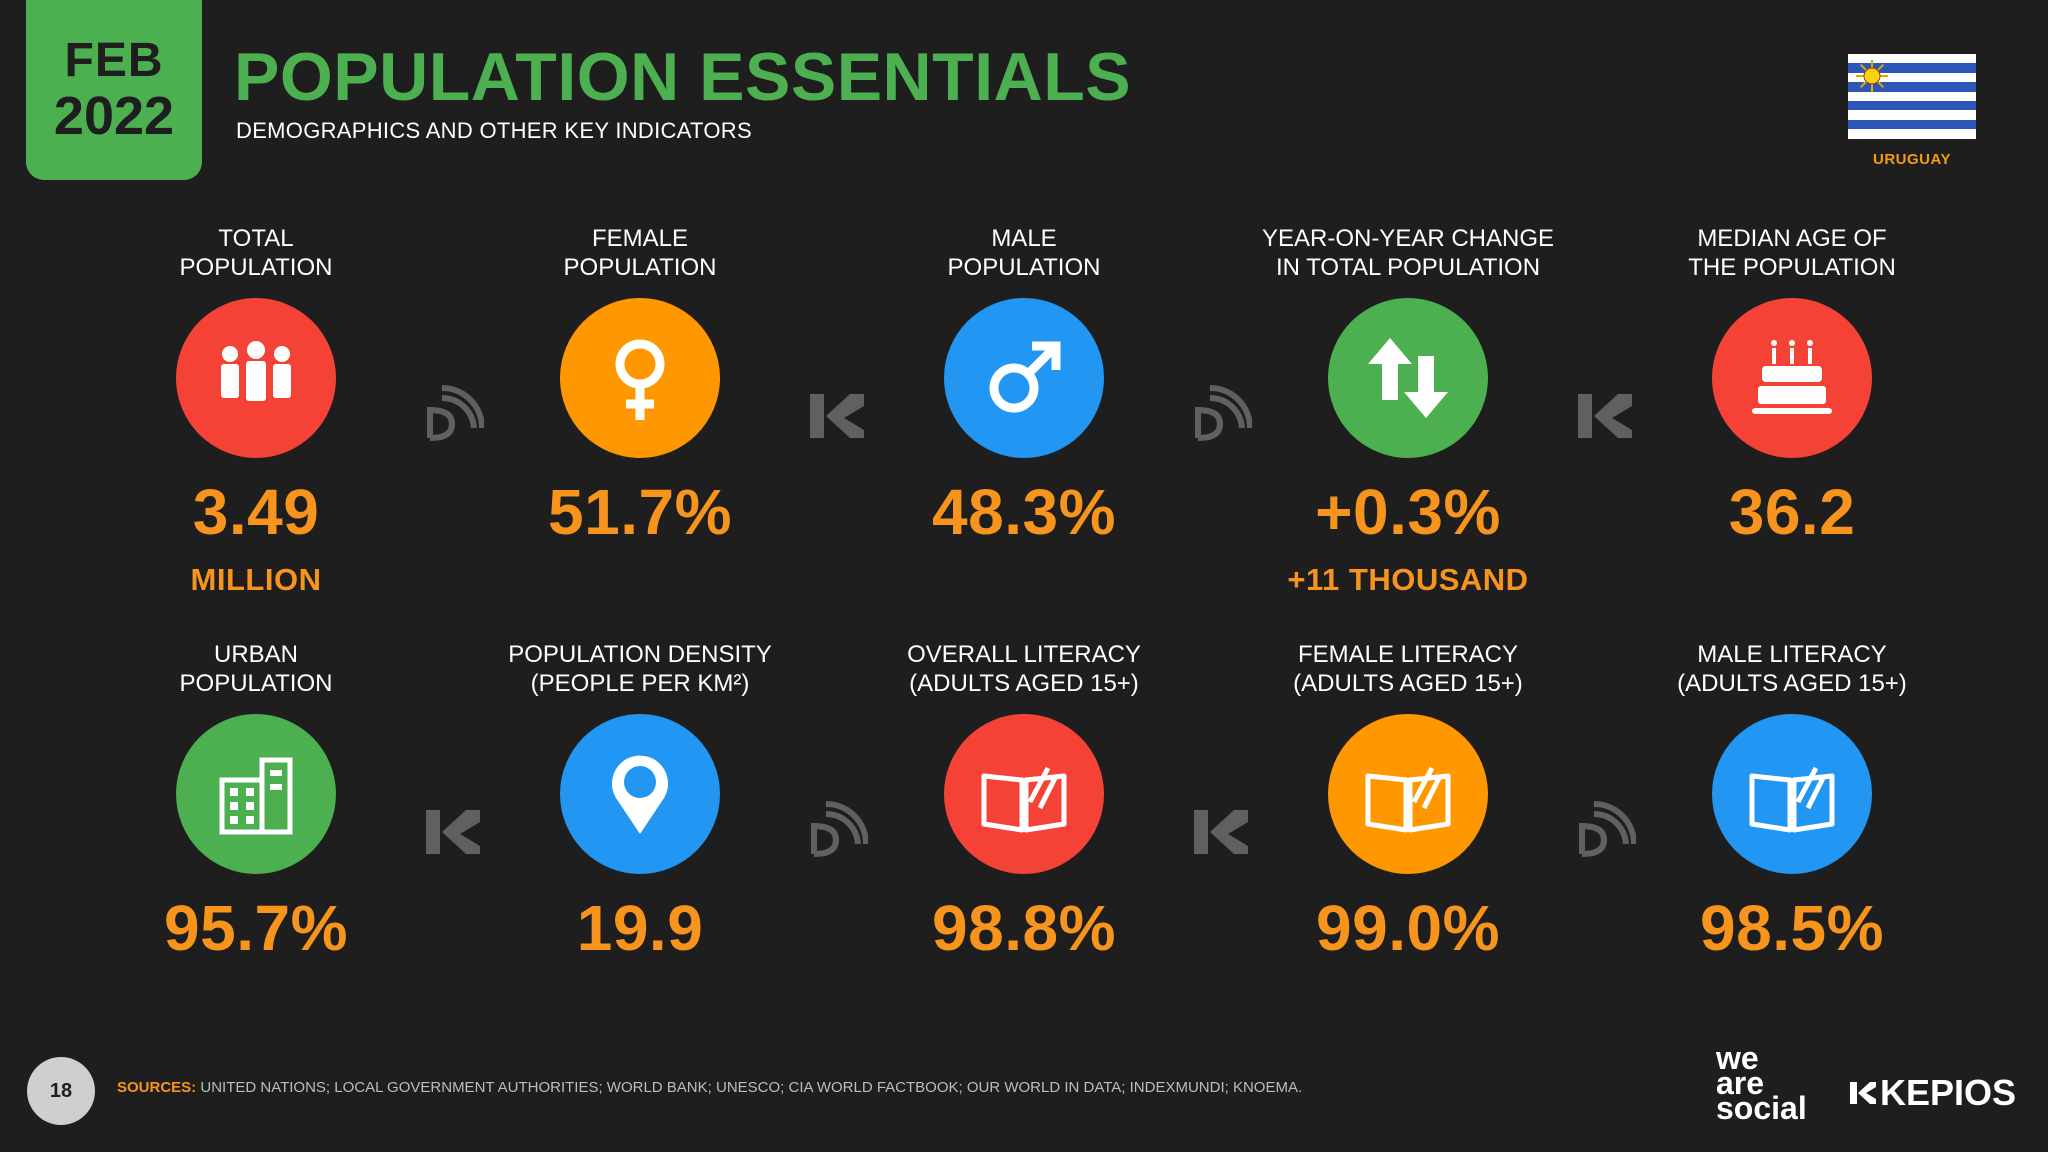 The width and height of the screenshot is (2048, 1152). I want to click on stat-label: POPULATION DENSITY (PEOPLE PER KM²), so click(640, 669).